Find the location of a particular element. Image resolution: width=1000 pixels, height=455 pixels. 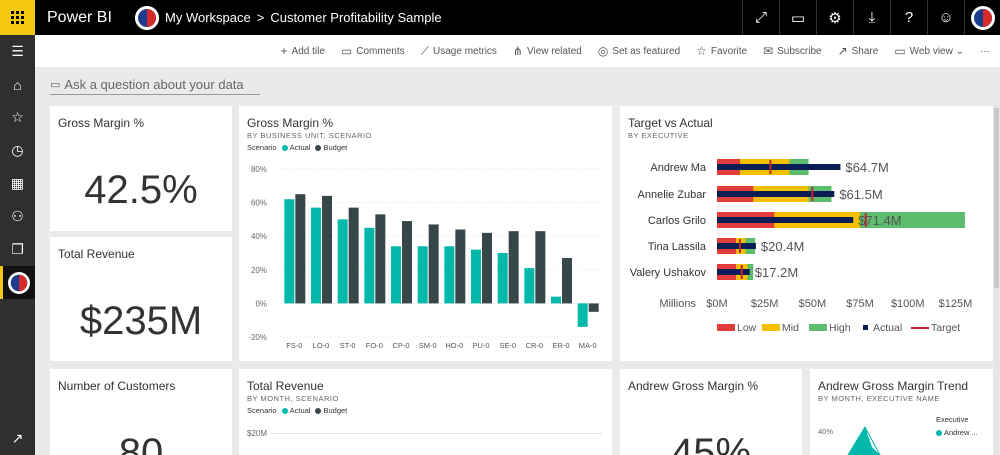

smiley-icon: ☺ is located at coordinates (945, 17).